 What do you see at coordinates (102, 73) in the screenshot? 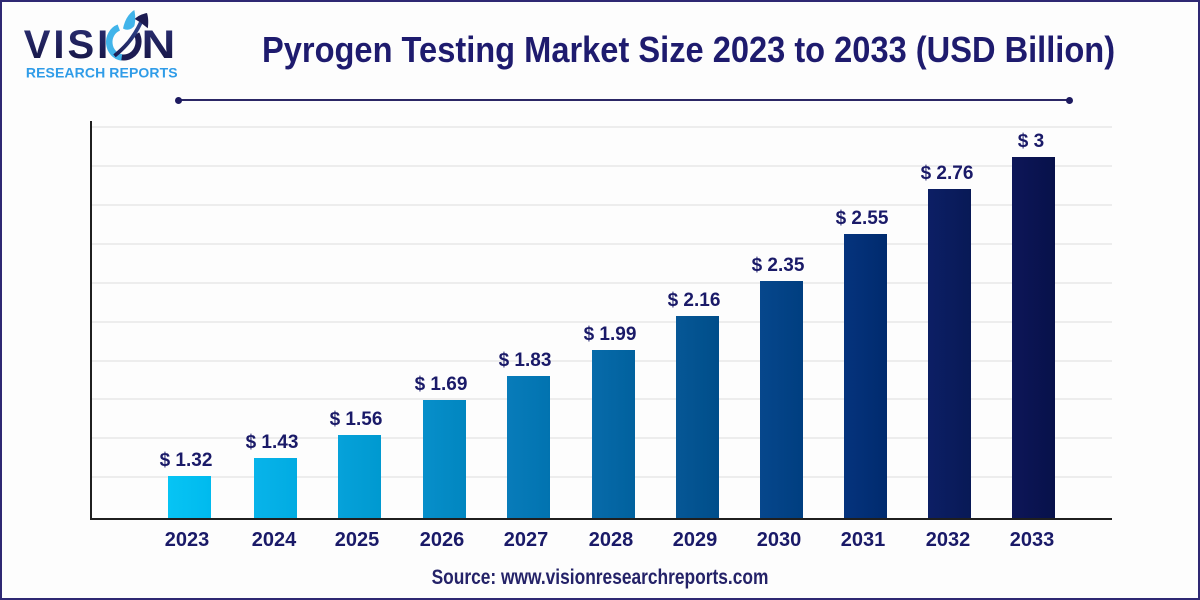
I see `svg-text: RESEARCH REPORTS` at bounding box center [102, 73].